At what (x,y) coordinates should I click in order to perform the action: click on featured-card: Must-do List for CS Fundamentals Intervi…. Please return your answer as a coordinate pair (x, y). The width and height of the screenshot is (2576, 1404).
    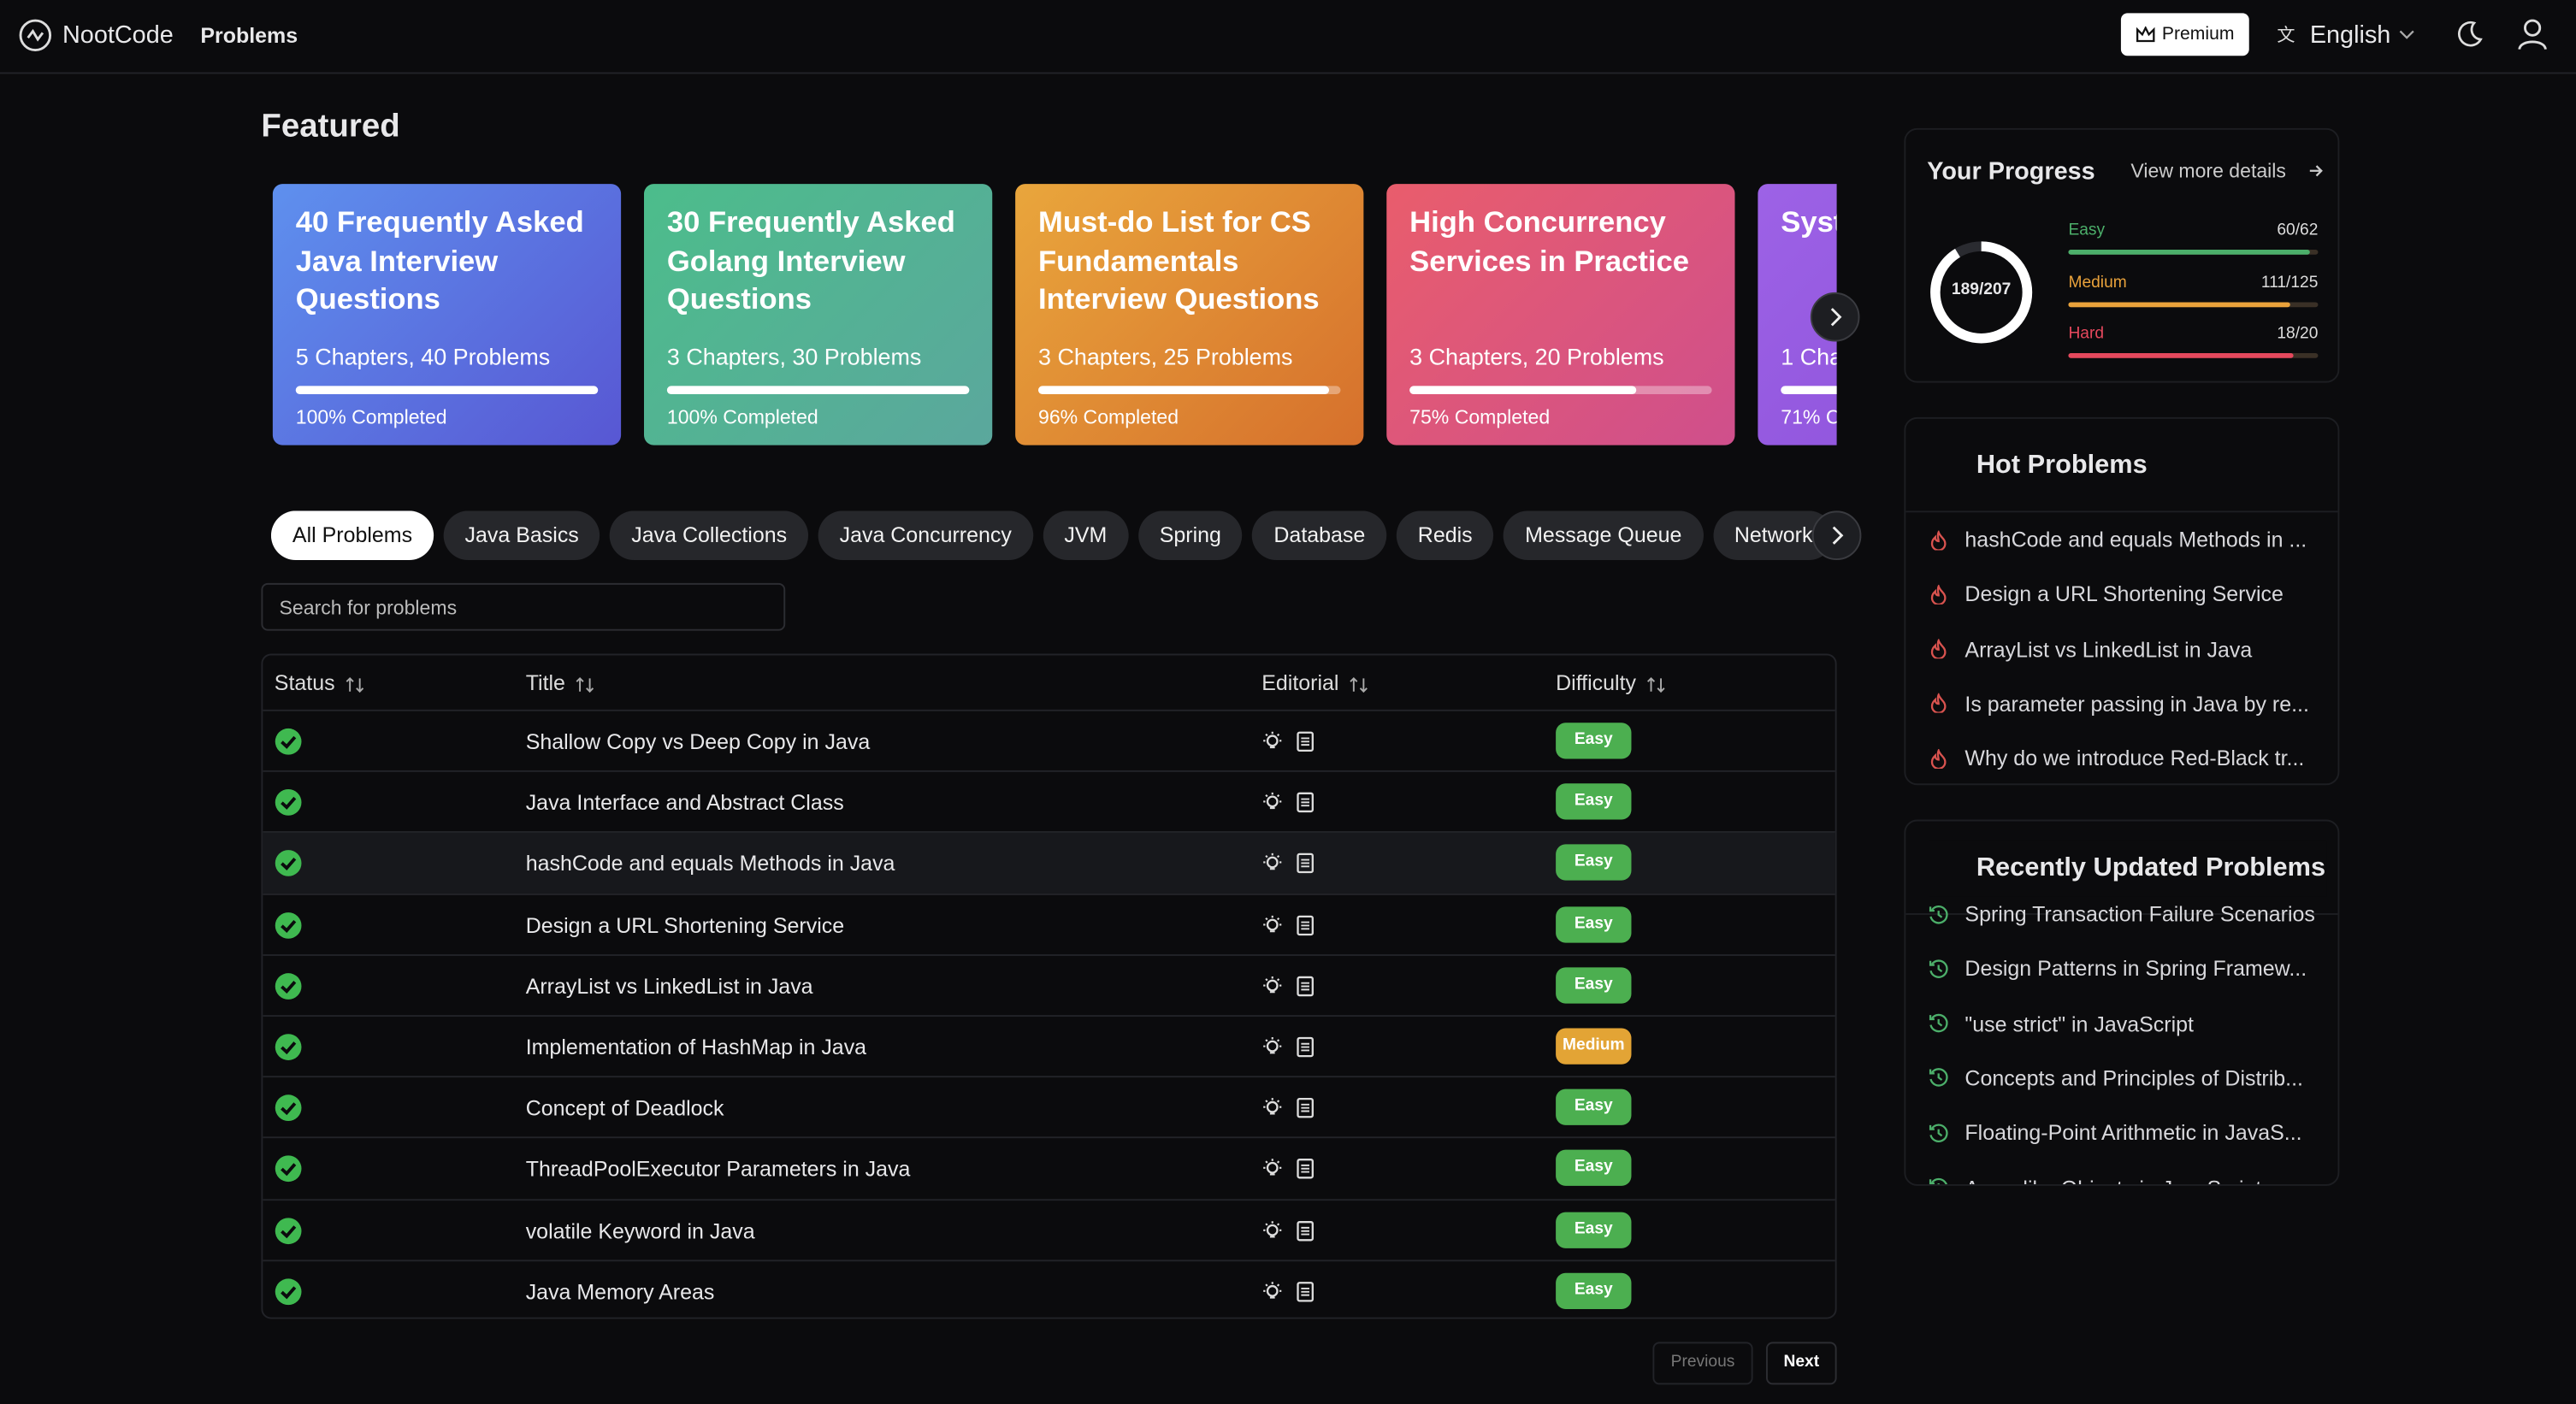
    Looking at the image, I should click on (1189, 314).